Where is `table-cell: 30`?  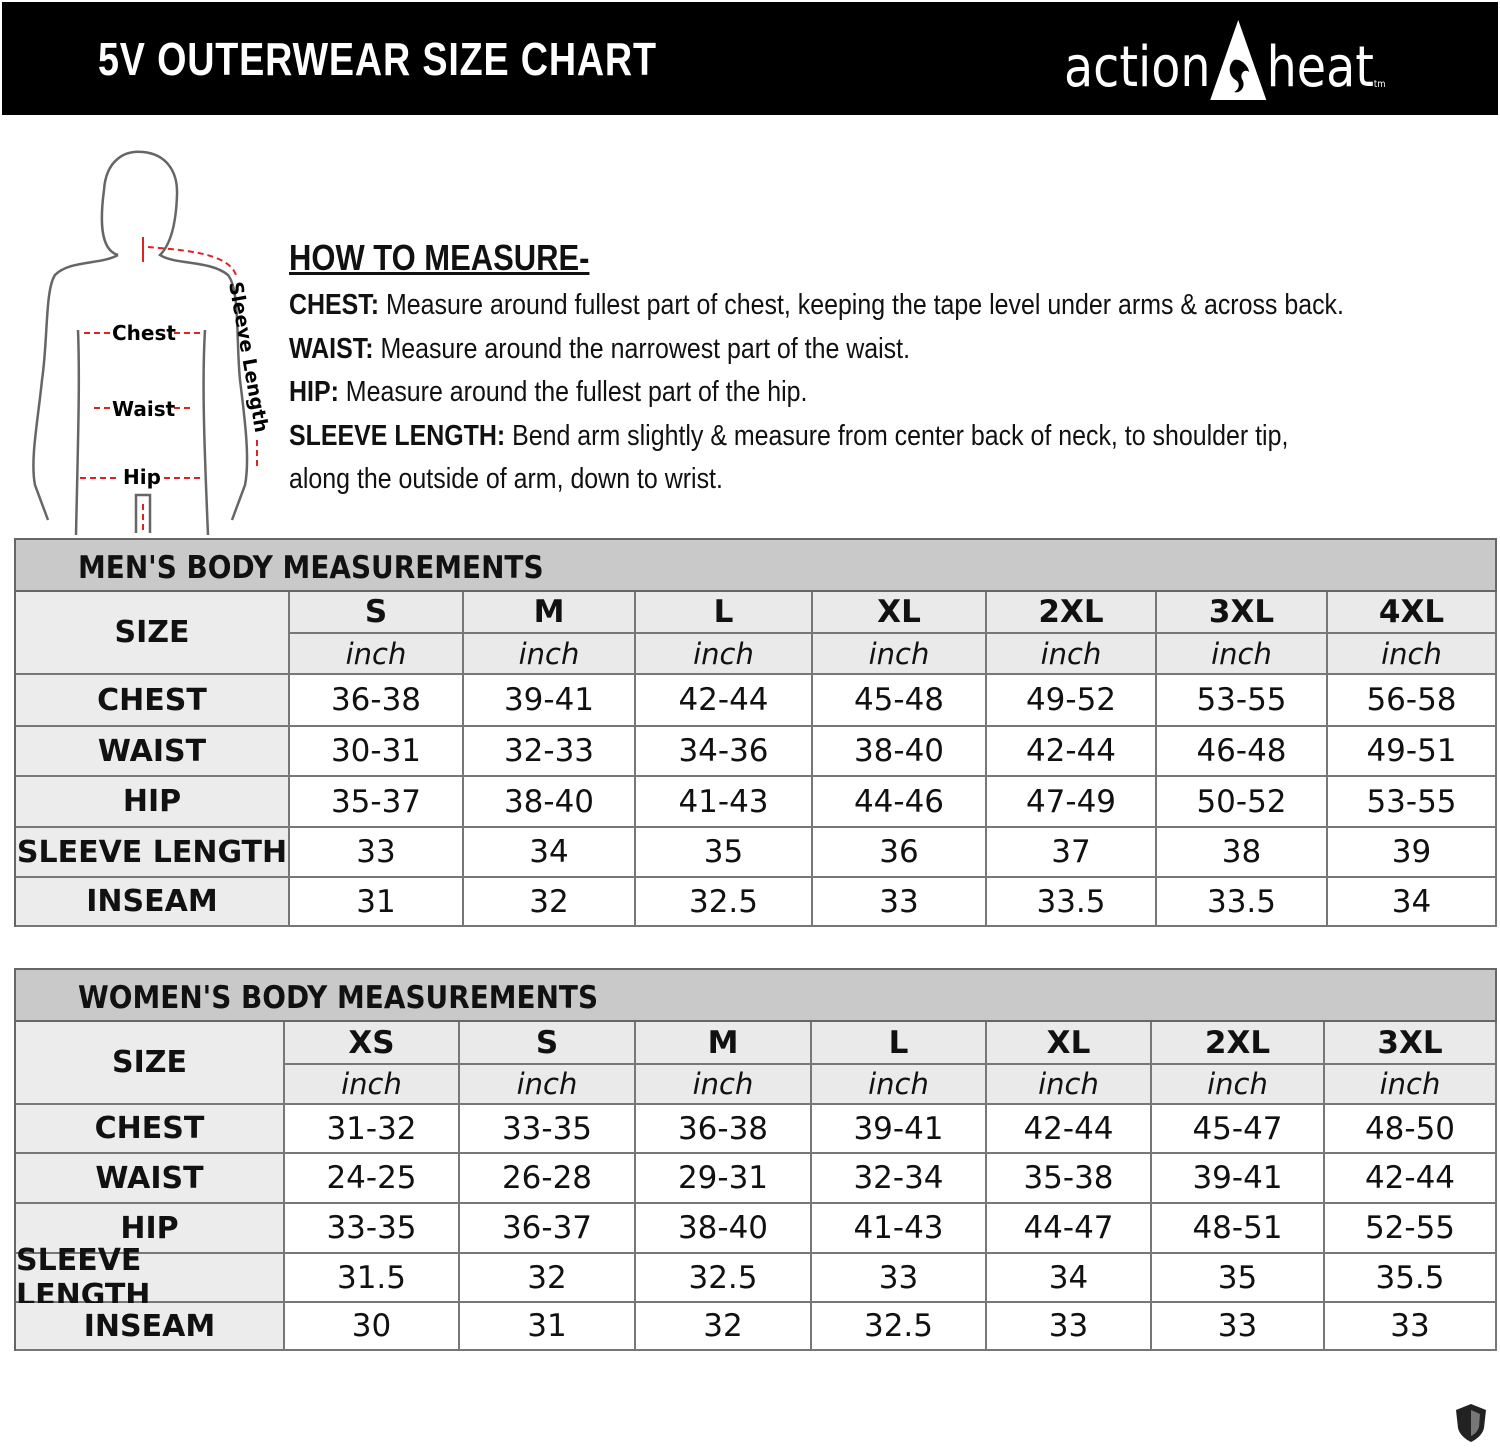
table-cell: 30 is located at coordinates (372, 1327).